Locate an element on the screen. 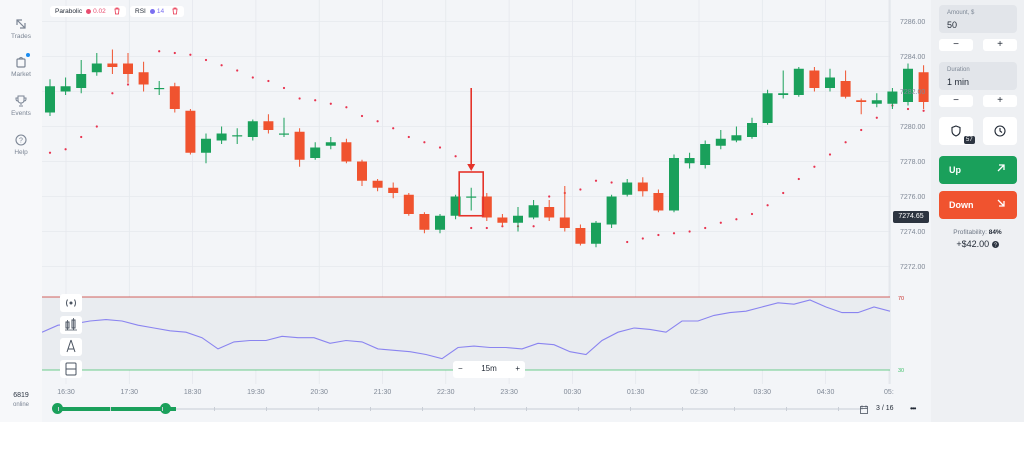 The height and width of the screenshot is (451, 1024). clock-icon is located at coordinates (1000, 131).